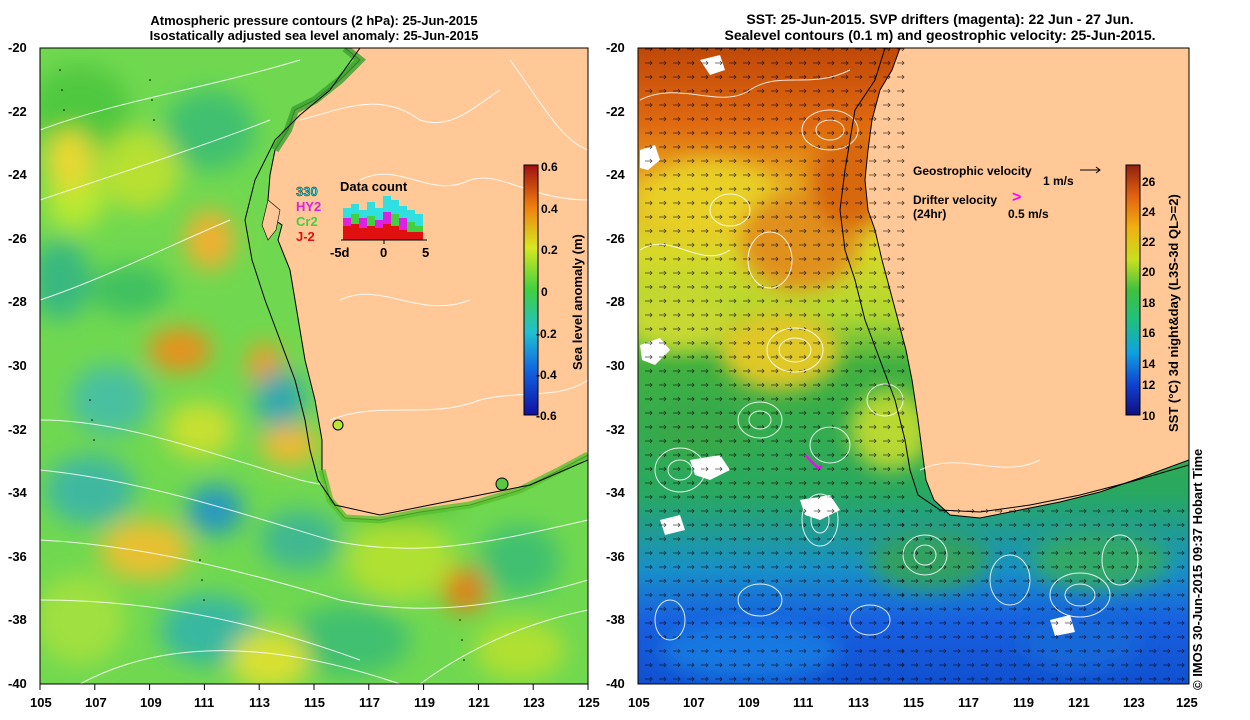 The image size is (1250, 720). I want to click on land-contours, so click(443, 240).